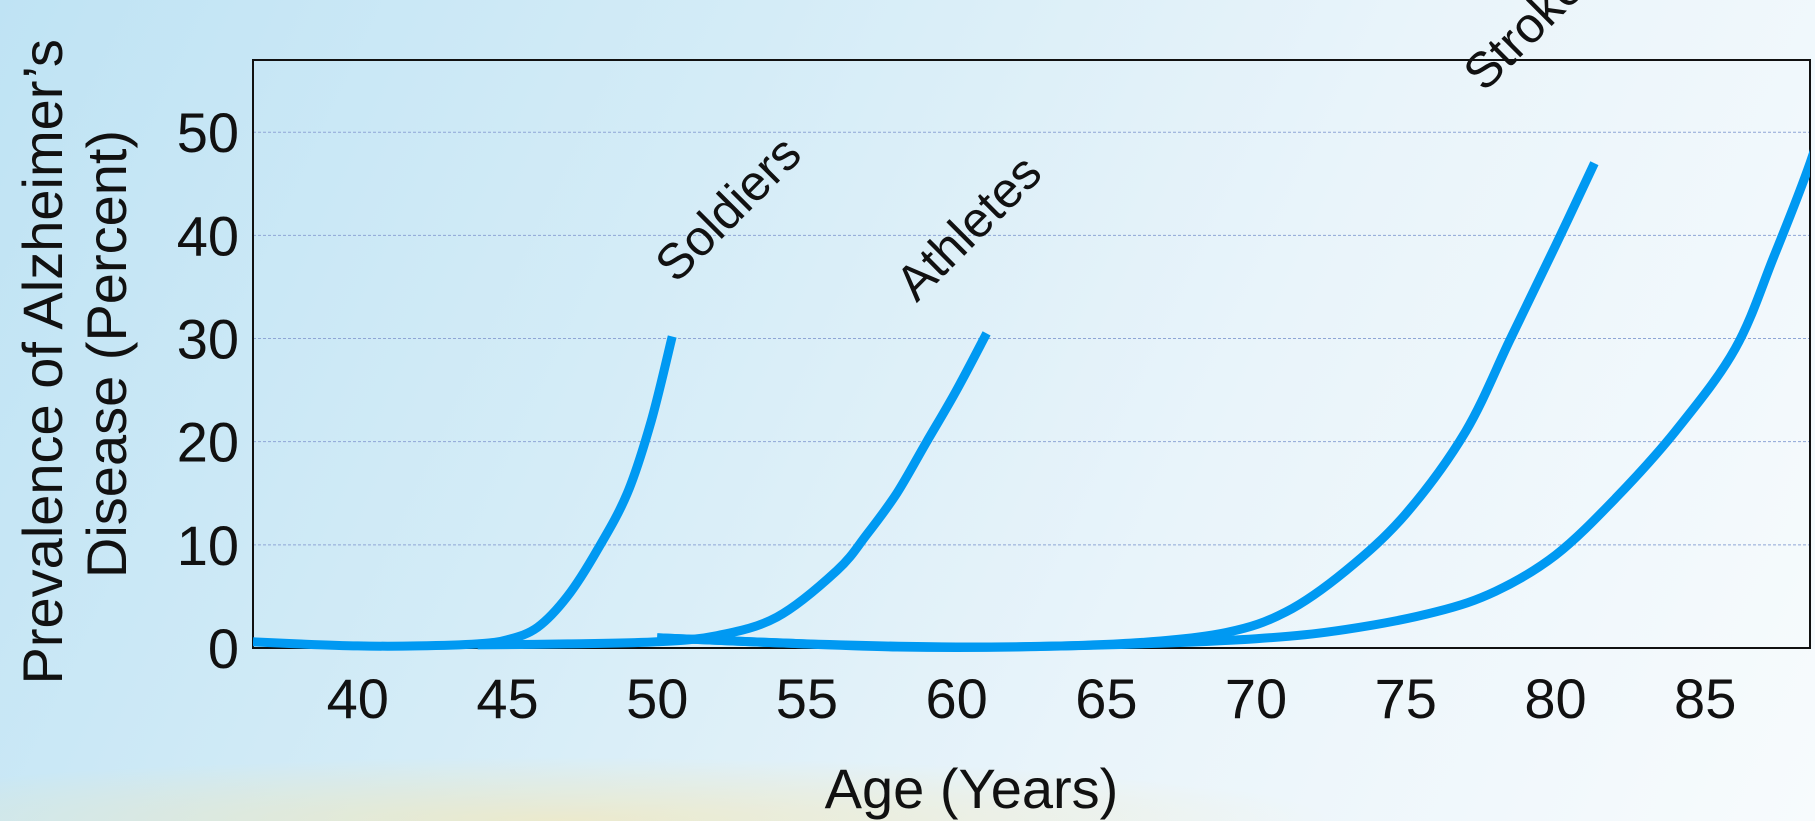 The height and width of the screenshot is (821, 1815). Describe the element at coordinates (106, 354) in the screenshot. I see `y-axis-title-line-2: Disease (Percent)` at that location.